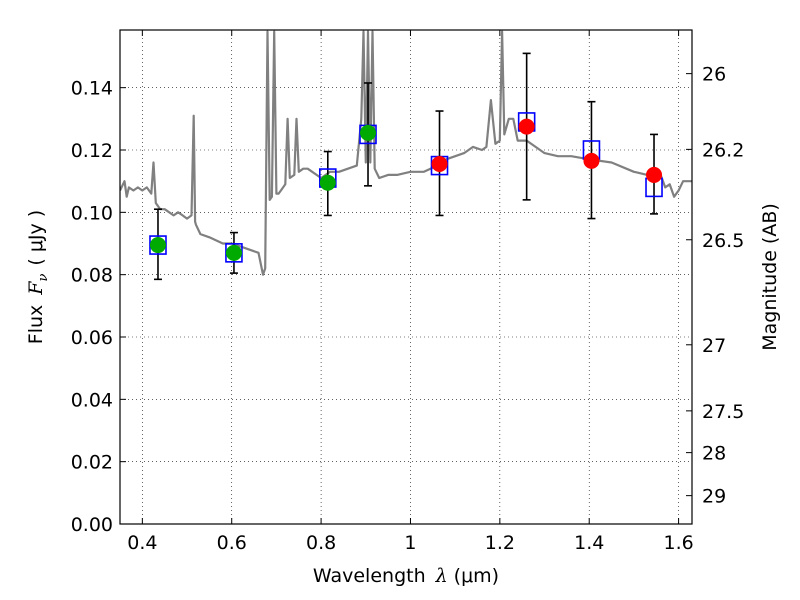 The width and height of the screenshot is (800, 600). I want to click on y-tick-label: 0.04, so click(92, 400).